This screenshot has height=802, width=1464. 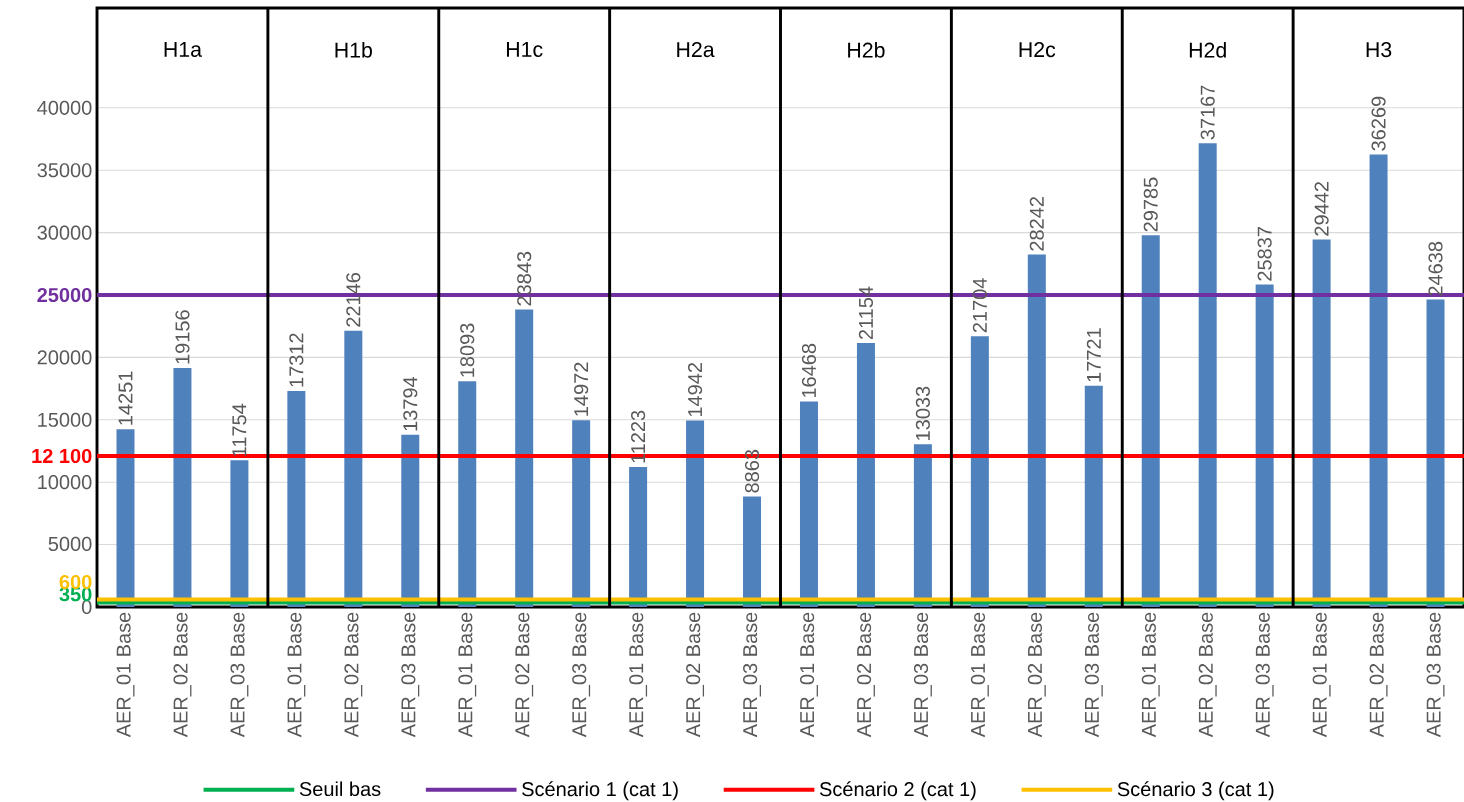 I want to click on annotation: H1c, so click(x=524, y=49).